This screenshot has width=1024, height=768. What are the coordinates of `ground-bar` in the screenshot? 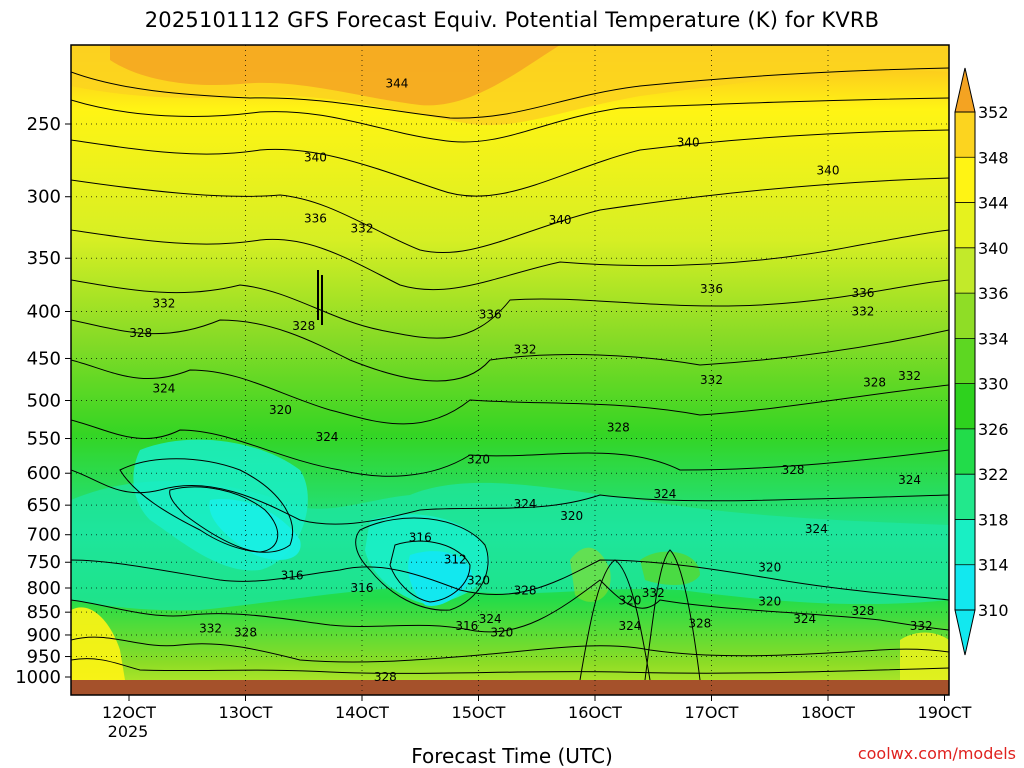 It's located at (510, 687).